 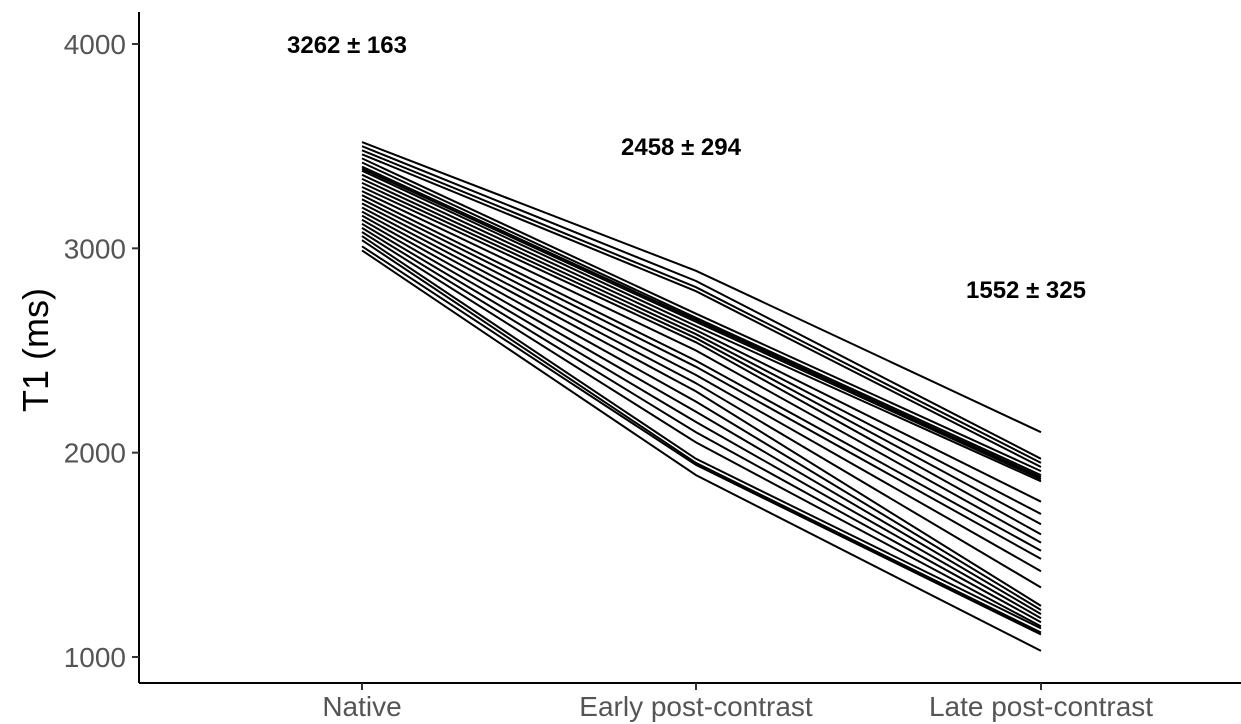 What do you see at coordinates (1041, 706) in the screenshot?
I see `x-tick-label-3: Late post-contrast` at bounding box center [1041, 706].